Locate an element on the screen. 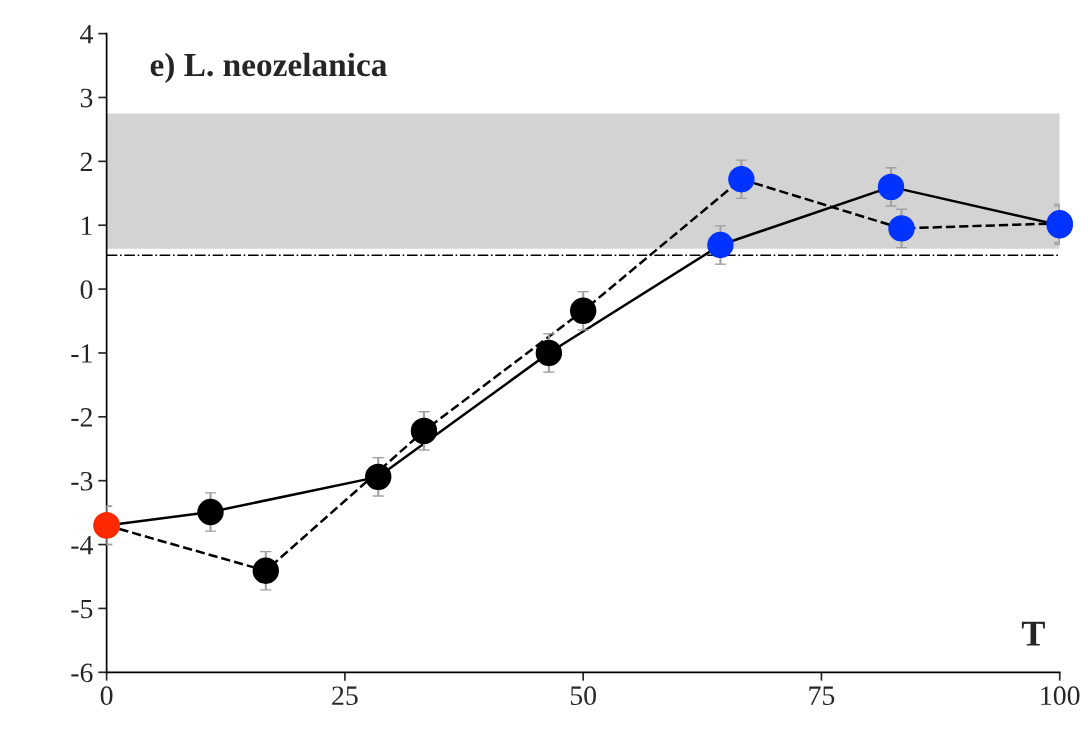  y-tick-label: 0 is located at coordinates (86, 289).